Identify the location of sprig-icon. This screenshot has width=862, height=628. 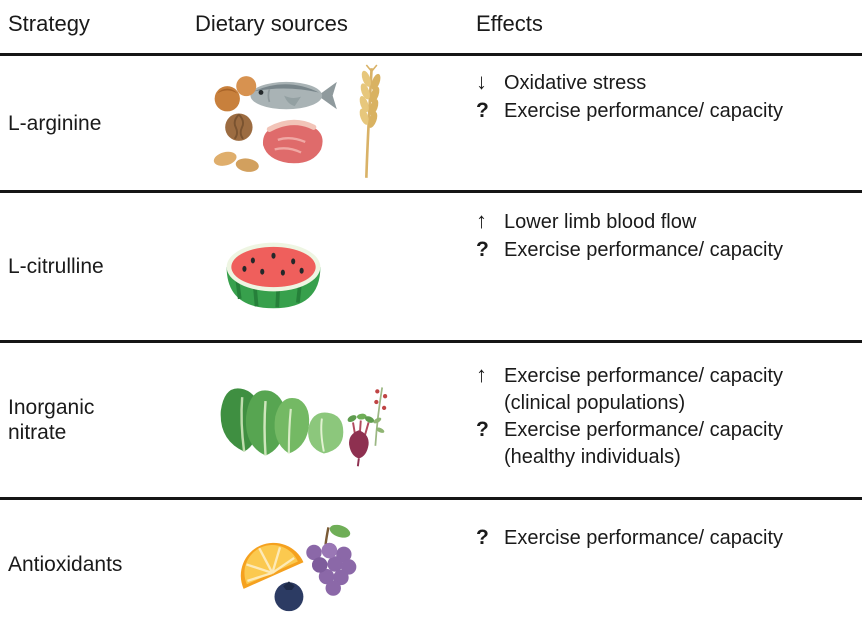
(379, 416).